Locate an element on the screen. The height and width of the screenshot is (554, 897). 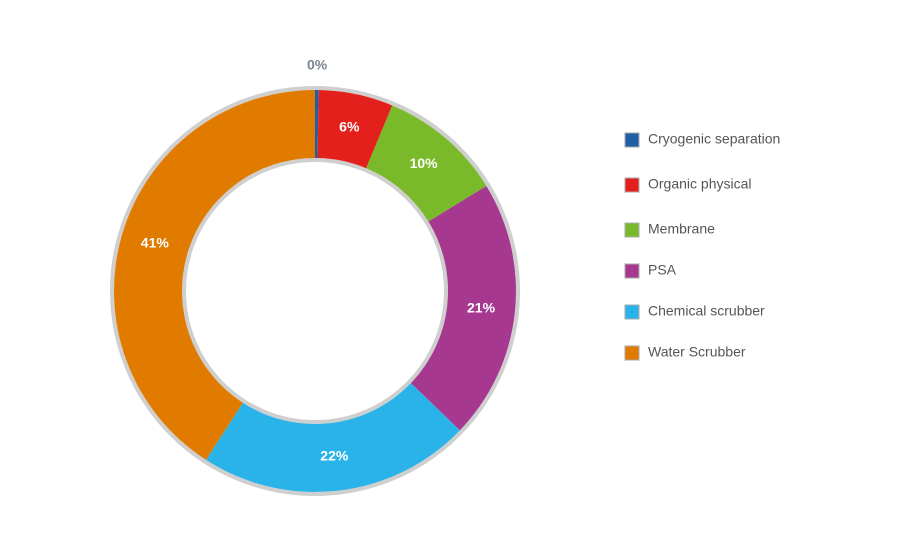
data-label: 10% is located at coordinates (424, 163).